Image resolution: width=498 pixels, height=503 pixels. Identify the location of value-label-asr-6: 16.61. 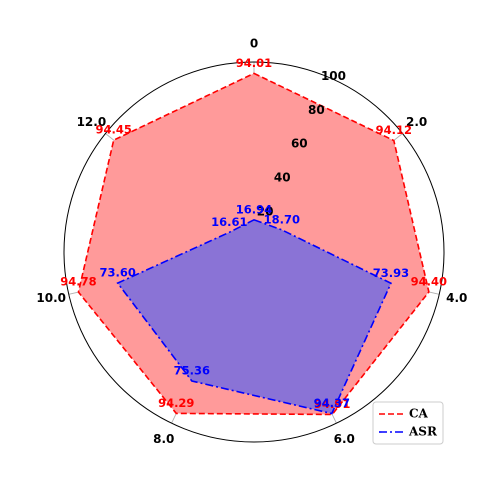
(229, 222).